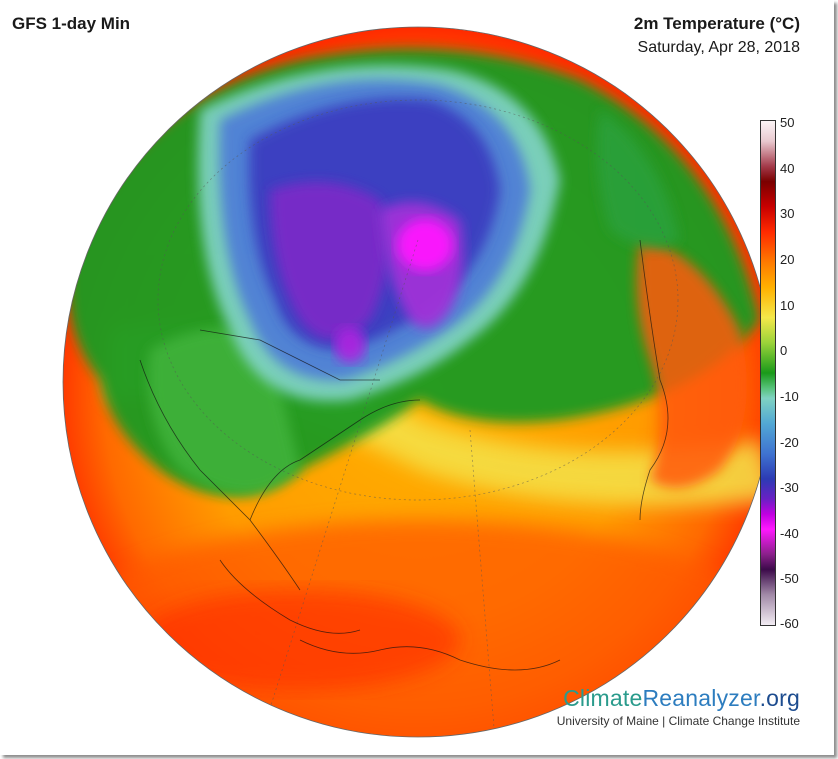 Image resolution: width=838 pixels, height=759 pixels. Describe the element at coordinates (691, 364) in the screenshot. I see `europe-warm` at that location.